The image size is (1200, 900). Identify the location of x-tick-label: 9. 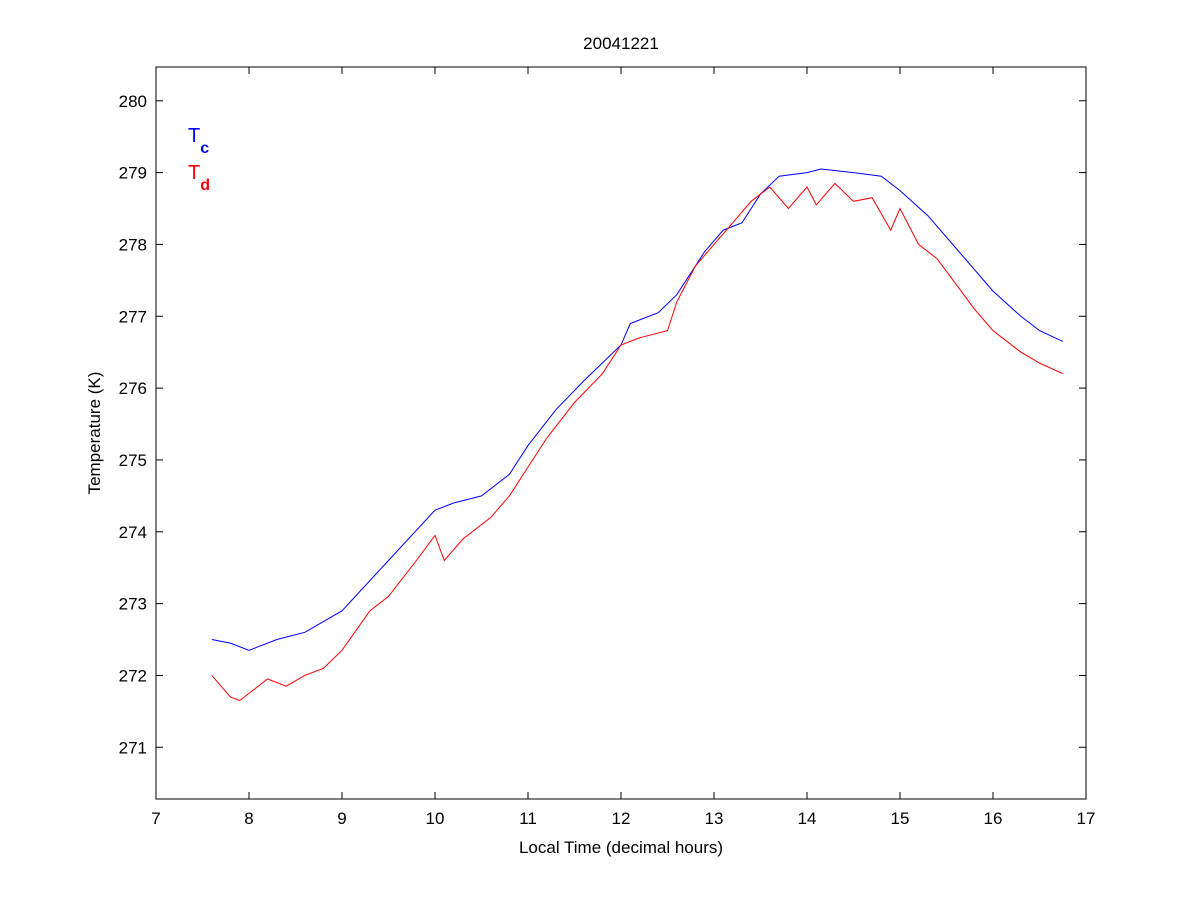
(341, 818).